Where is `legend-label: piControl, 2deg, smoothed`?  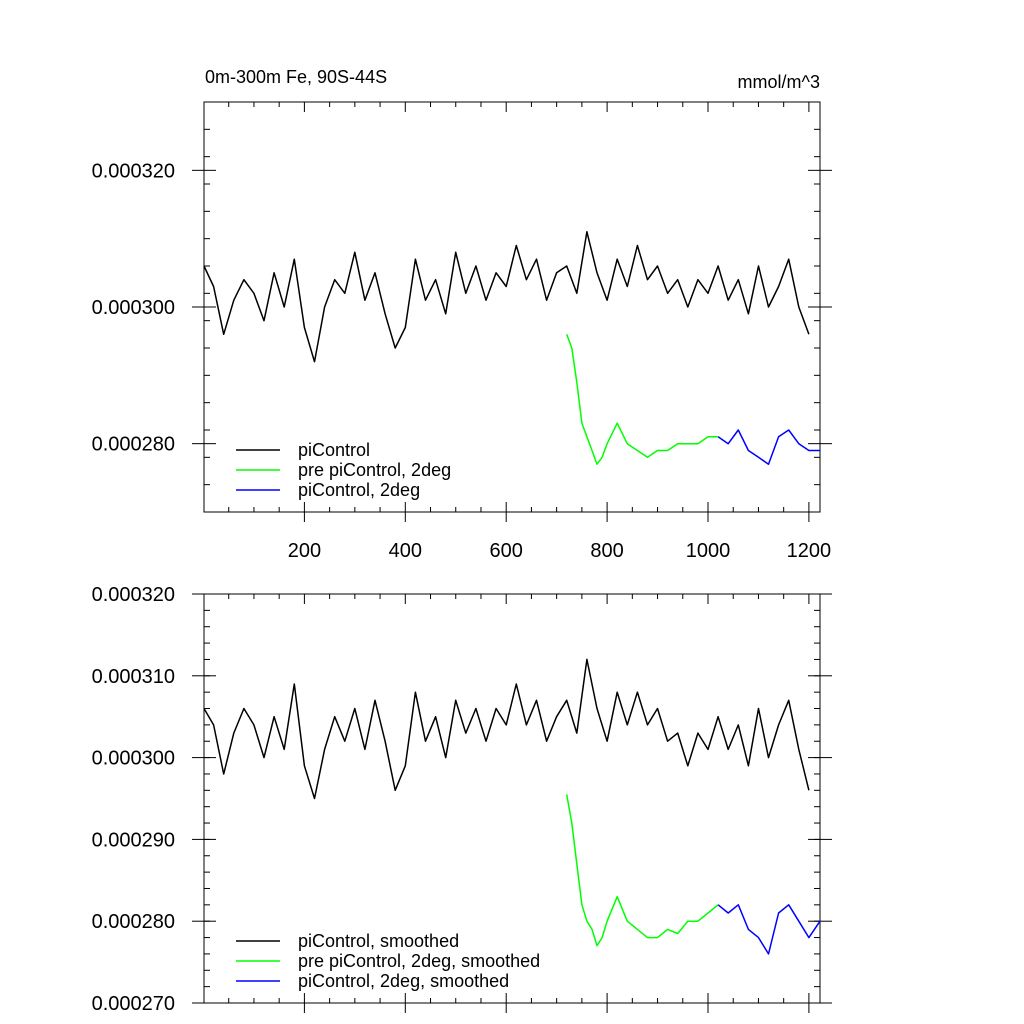 legend-label: piControl, 2deg, smoothed is located at coordinates (403, 981).